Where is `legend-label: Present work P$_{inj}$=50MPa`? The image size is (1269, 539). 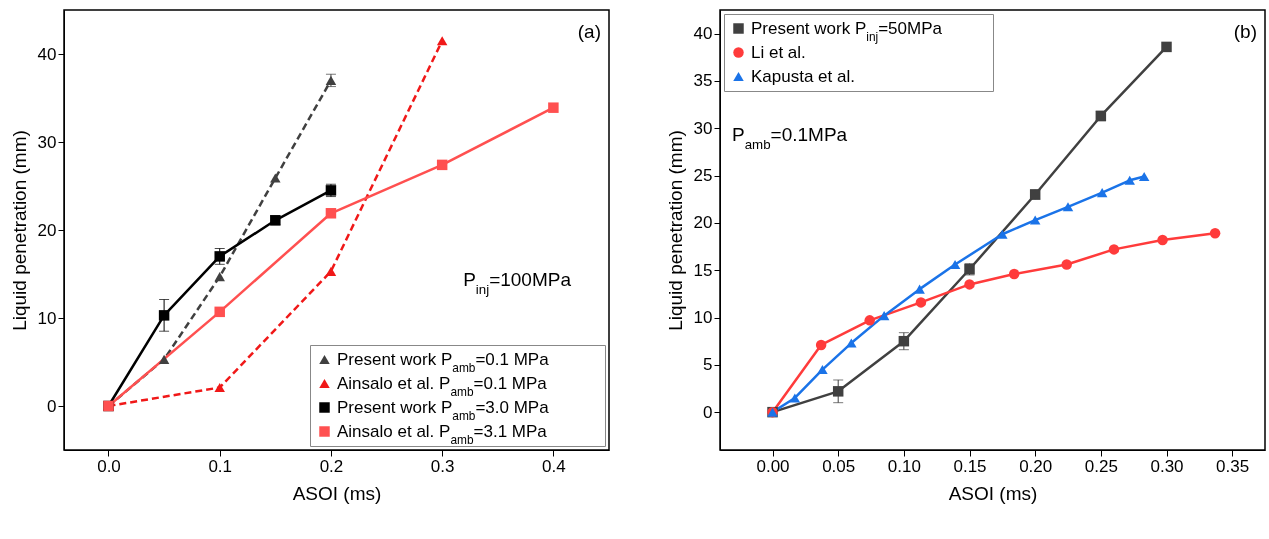 legend-label: Present work P$_{inj}$=50MPa is located at coordinates (847, 31).